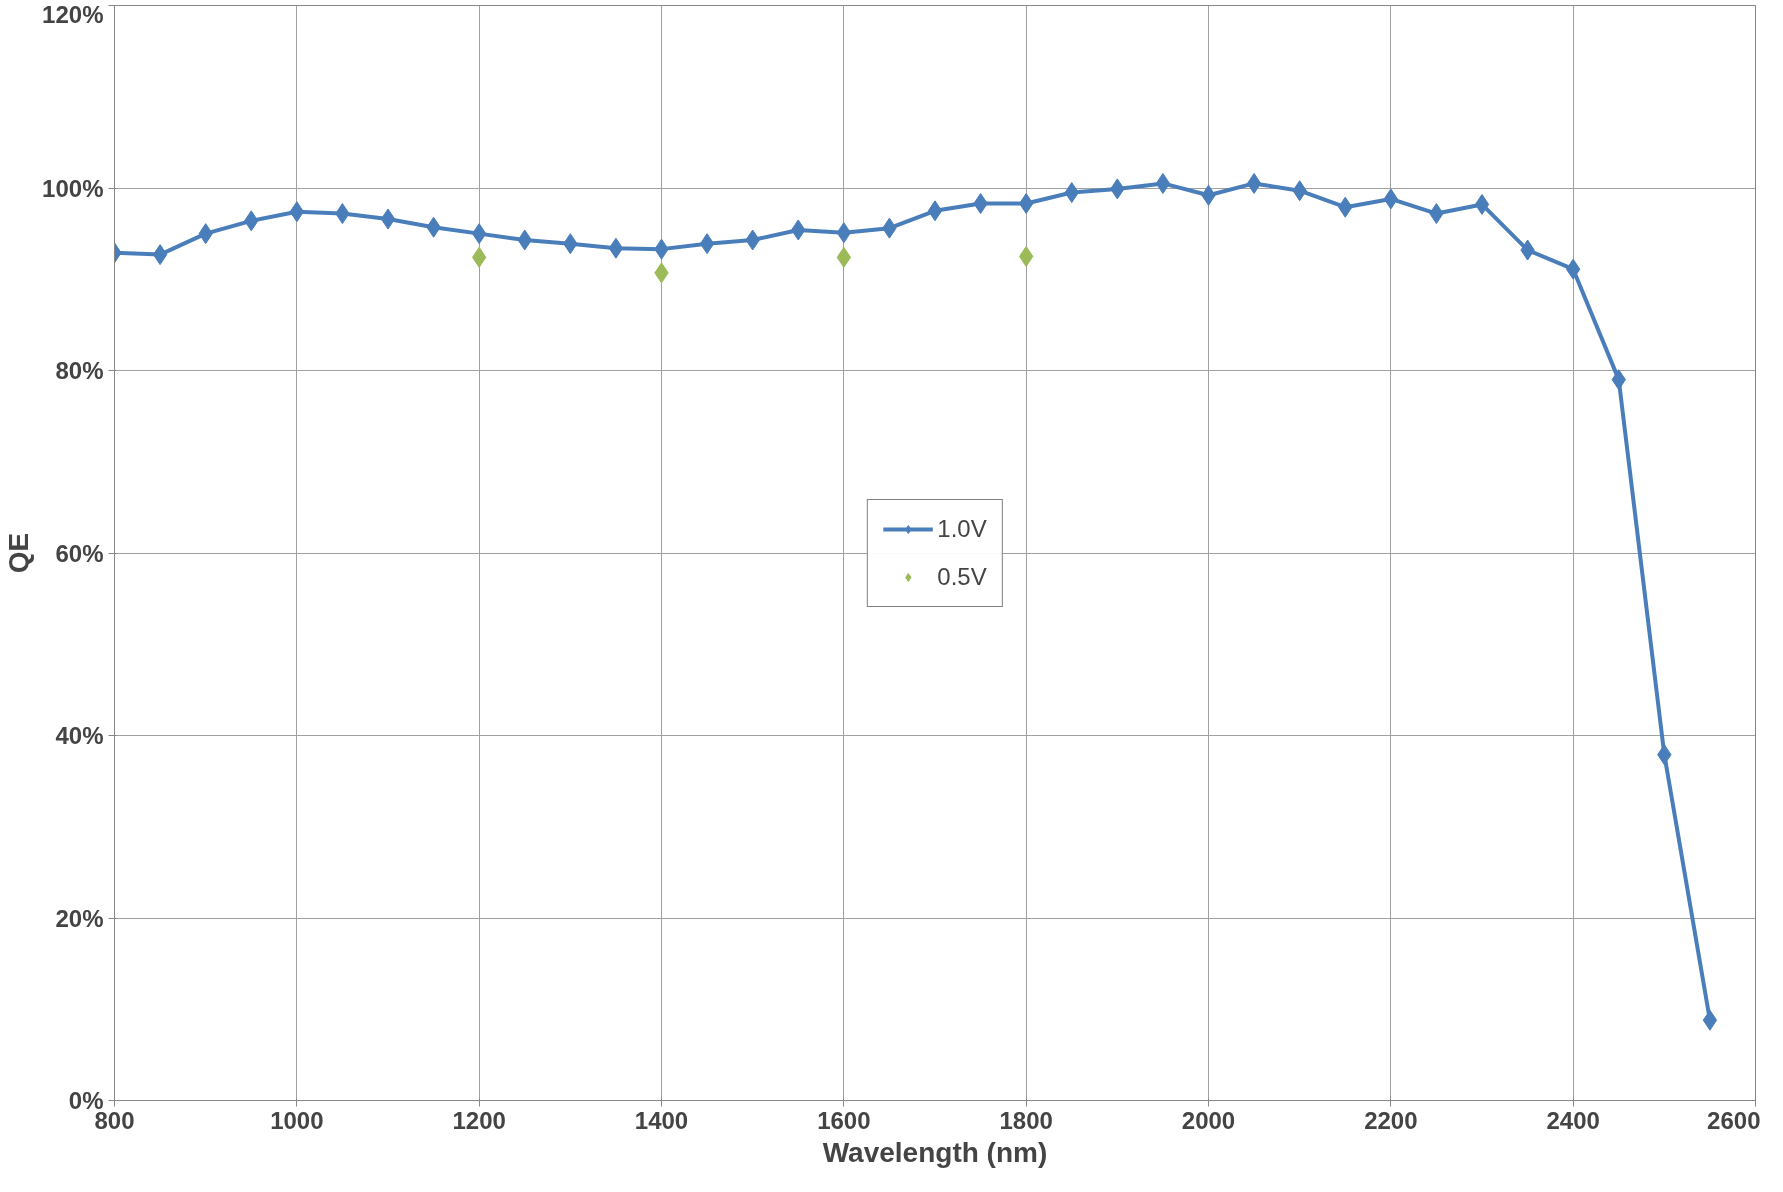  What do you see at coordinates (1573, 1120) in the screenshot?
I see `x-tick-label: 2400` at bounding box center [1573, 1120].